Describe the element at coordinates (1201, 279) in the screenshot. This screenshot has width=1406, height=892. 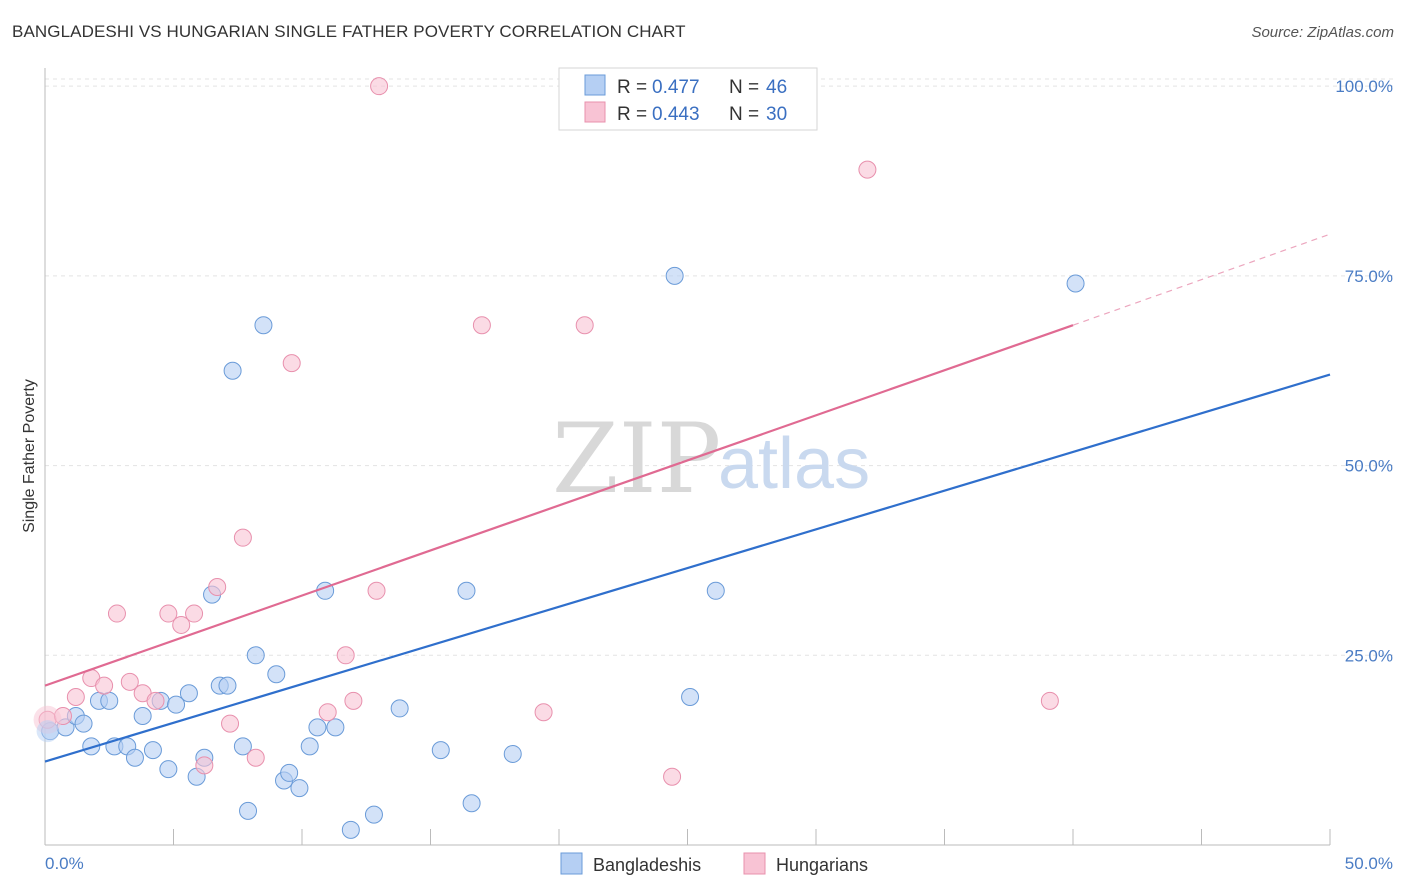
I see `trend-line-extension-hungarians` at that location.